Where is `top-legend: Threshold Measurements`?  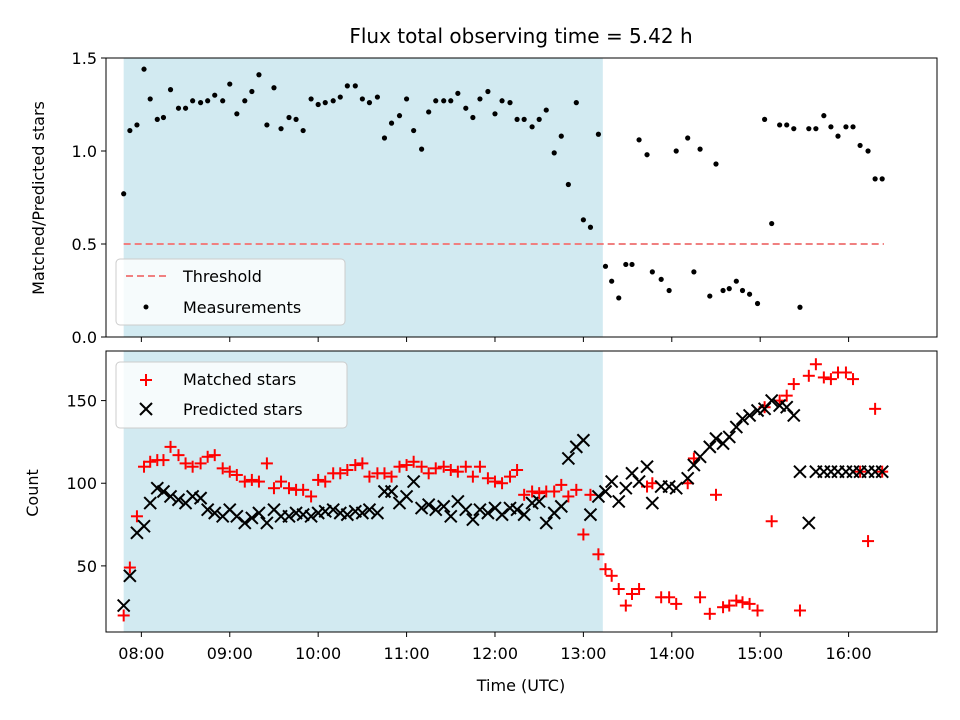
top-legend: Threshold Measurements is located at coordinates (230, 292).